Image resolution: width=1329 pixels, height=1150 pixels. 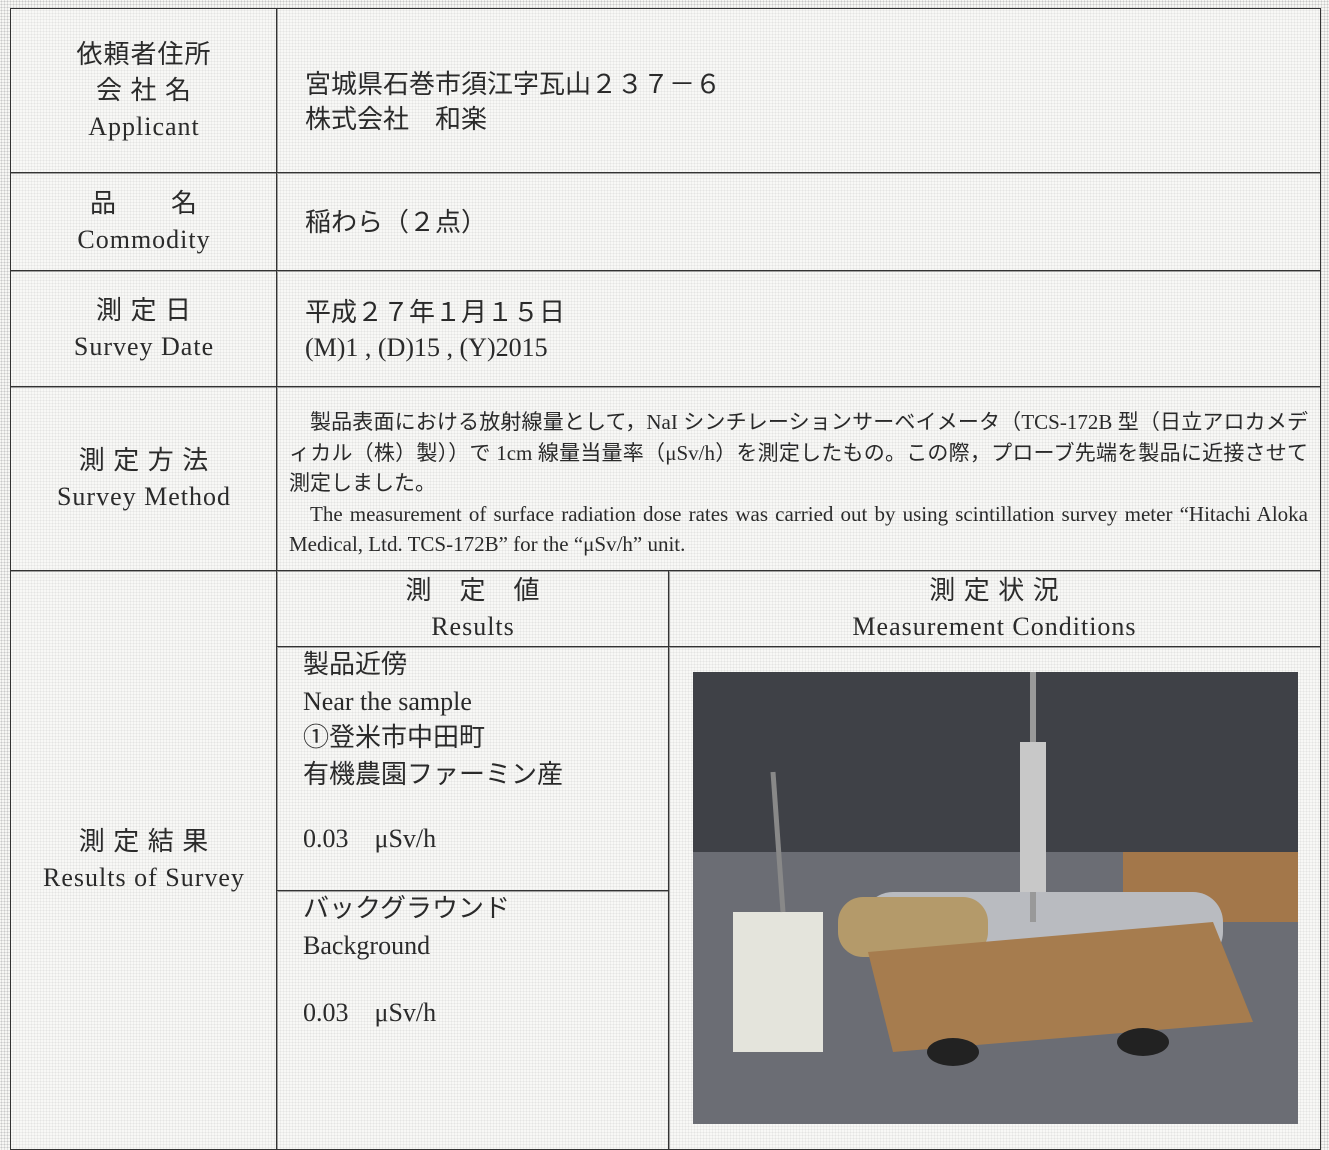 What do you see at coordinates (143, 203) in the screenshot?
I see `label: 品 名` at bounding box center [143, 203].